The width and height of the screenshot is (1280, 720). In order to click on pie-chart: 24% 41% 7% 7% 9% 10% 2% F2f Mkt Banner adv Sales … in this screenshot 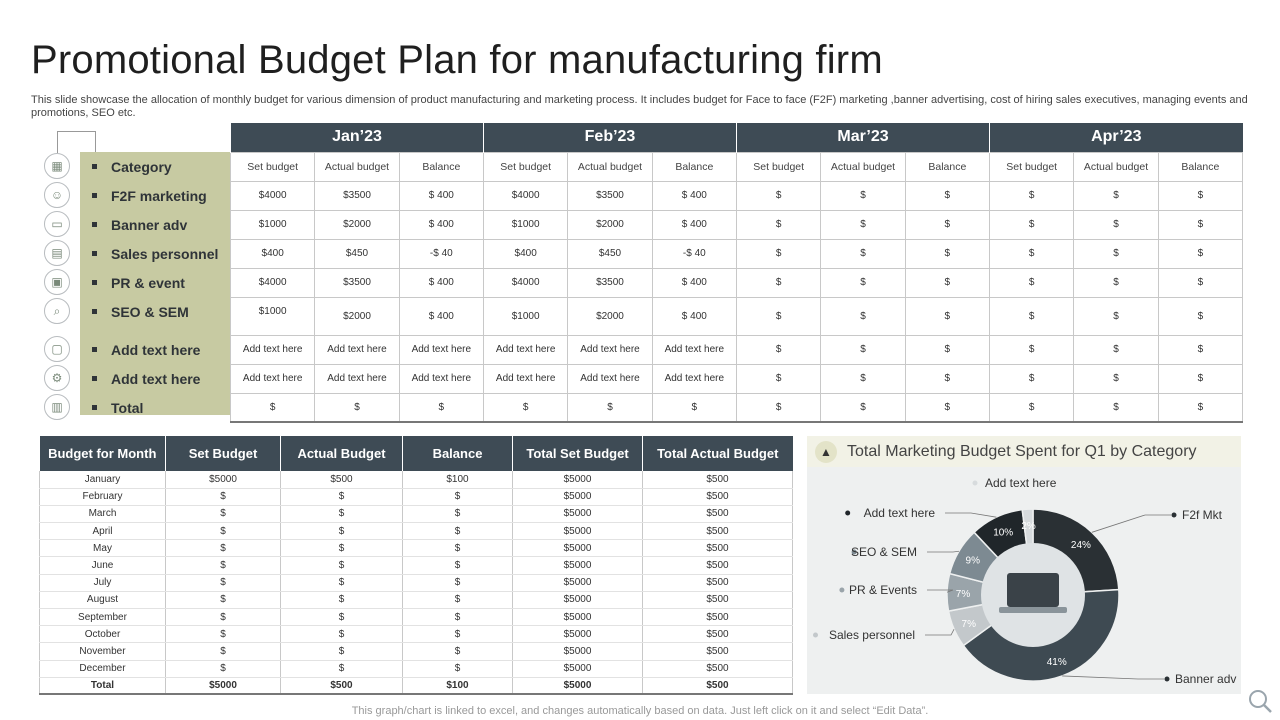, I will do `click(1024, 581)`.